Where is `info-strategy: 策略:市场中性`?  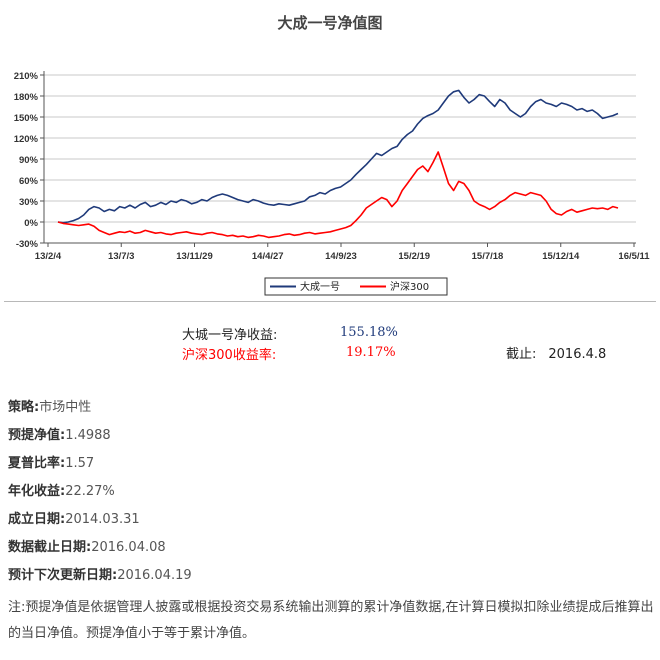 info-strategy: 策略:市场中性 is located at coordinates (332, 412).